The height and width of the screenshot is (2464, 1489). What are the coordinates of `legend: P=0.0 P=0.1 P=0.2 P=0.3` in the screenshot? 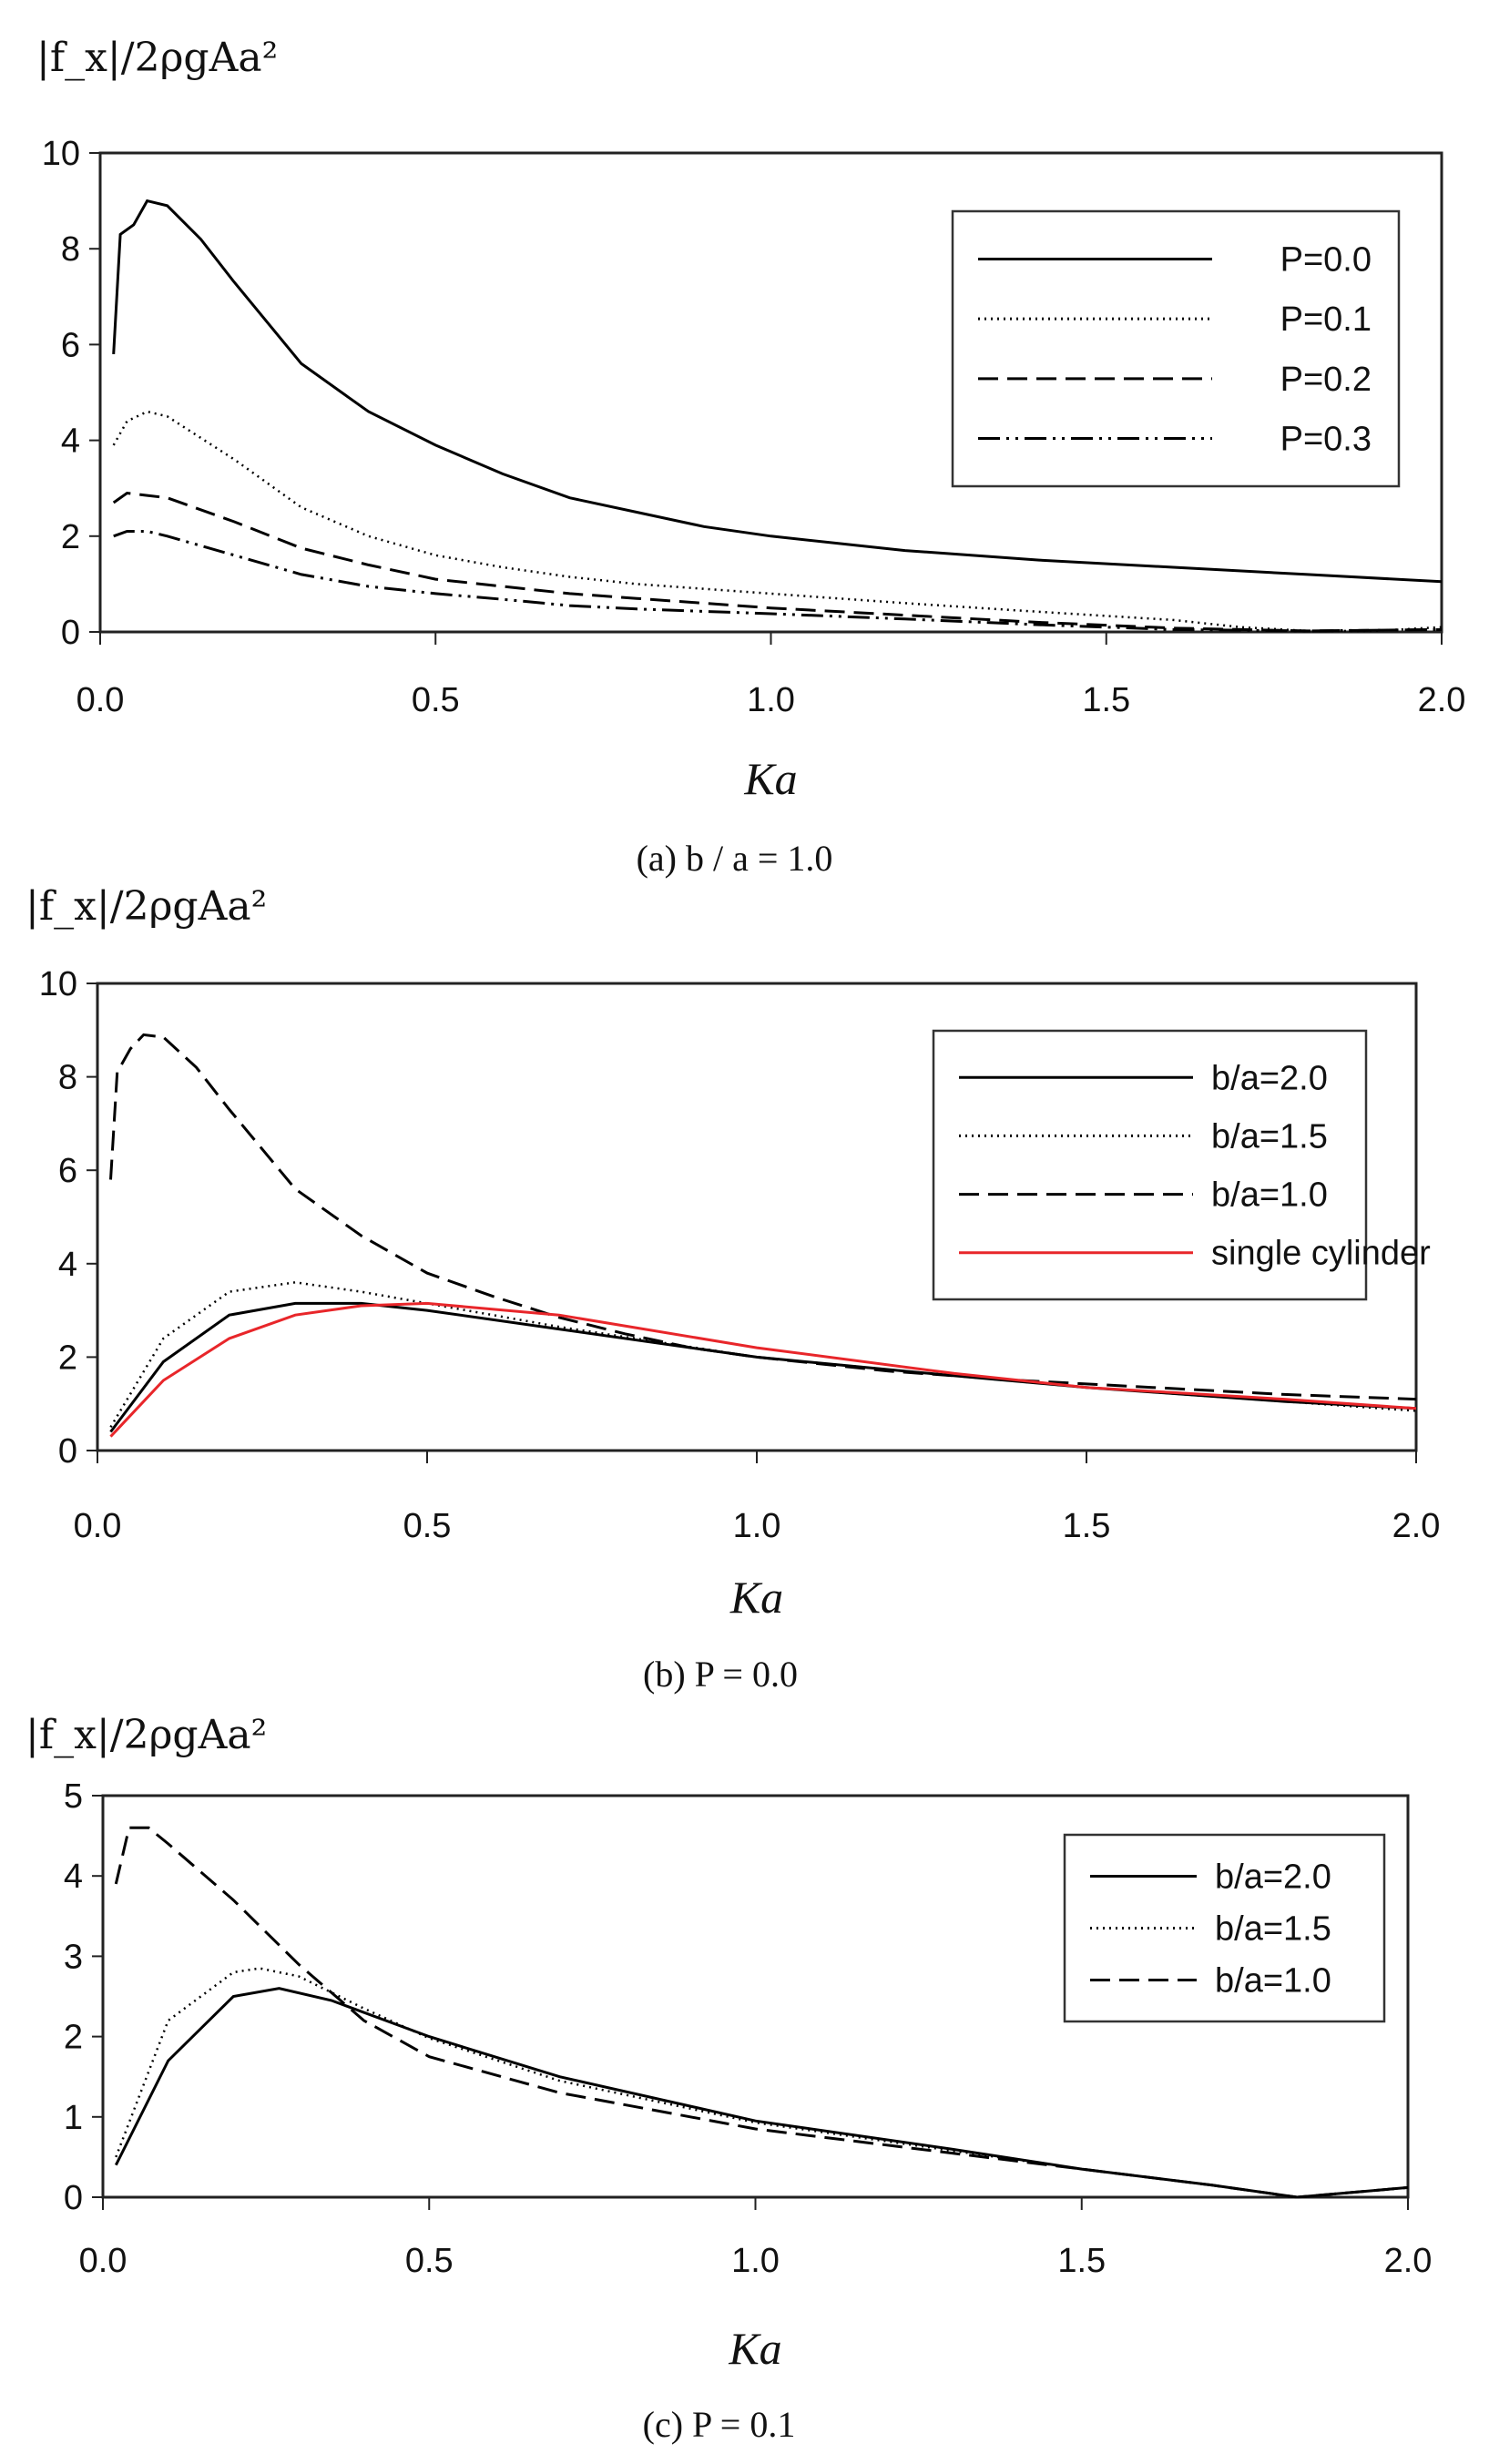 It's located at (1176, 348).